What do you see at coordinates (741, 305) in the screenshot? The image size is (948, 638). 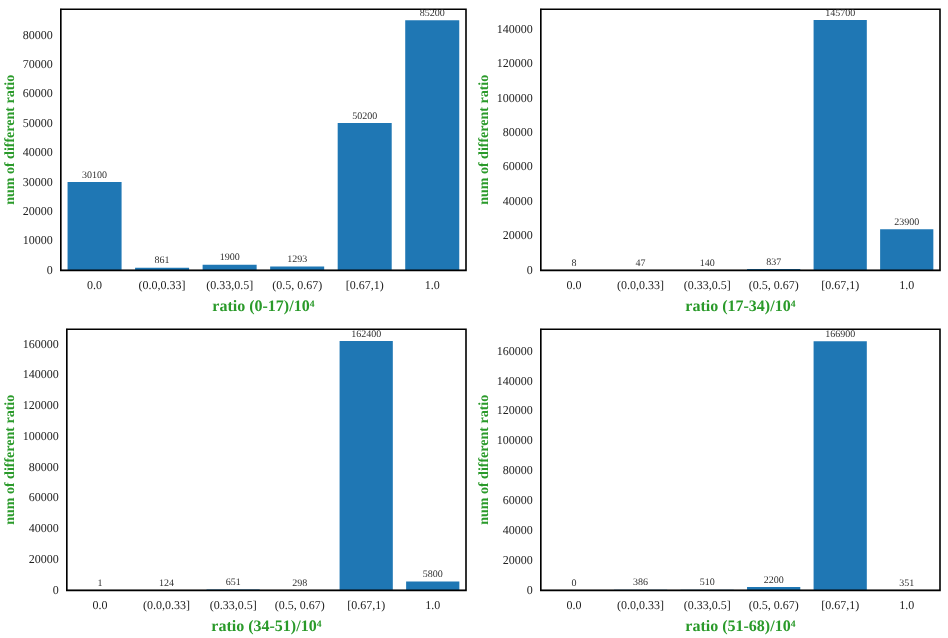 I see `x-axis-title: ratio (17-34)/10⁴` at bounding box center [741, 305].